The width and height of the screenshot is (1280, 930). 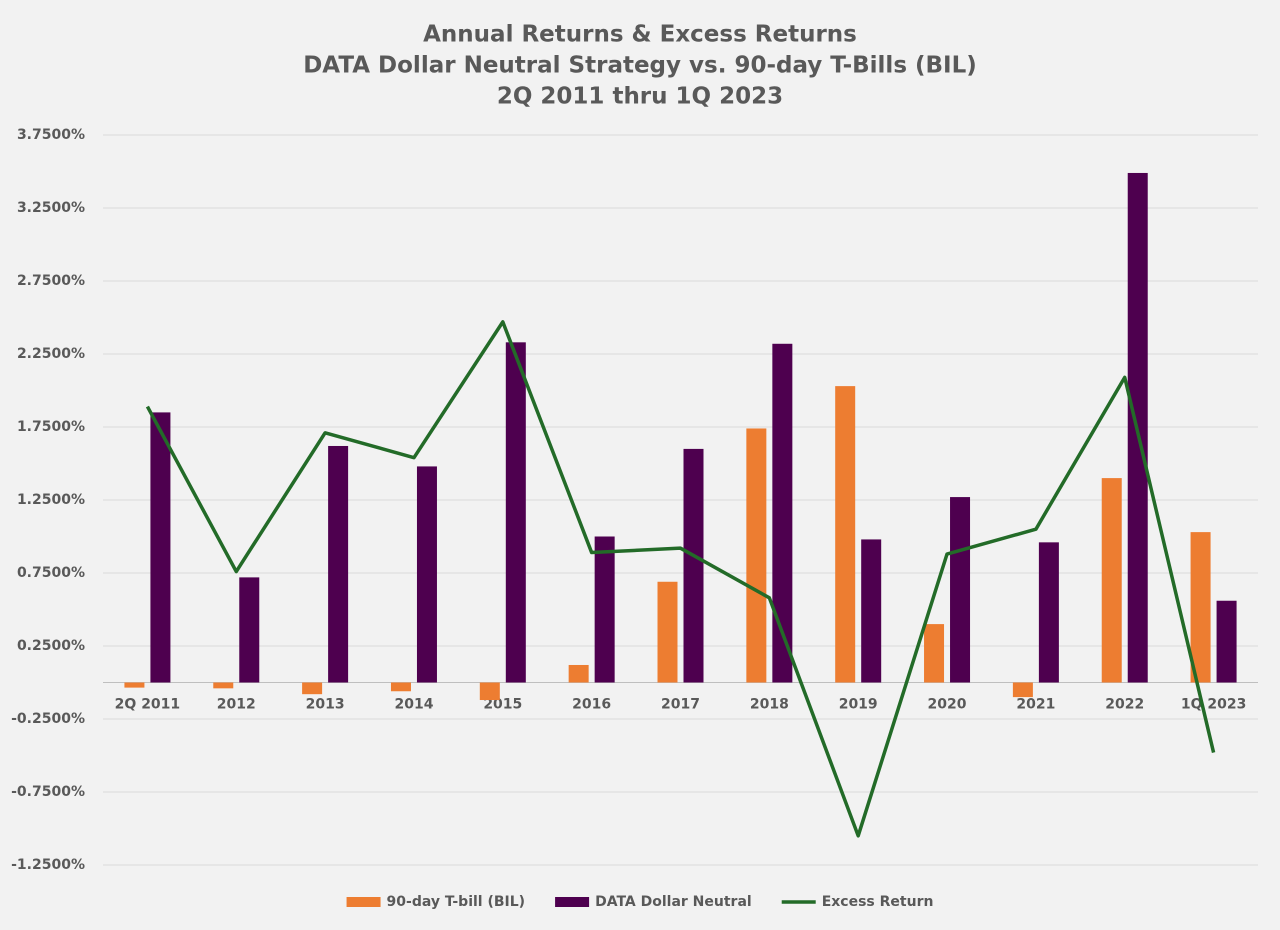 What do you see at coordinates (48, 792) in the screenshot?
I see `y-tick-label: -0.7500%` at bounding box center [48, 792].